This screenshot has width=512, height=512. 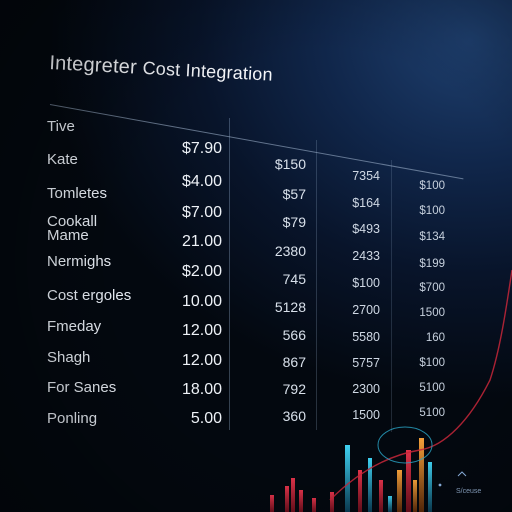 I want to click on cell-col3: 2300, so click(x=366, y=389).